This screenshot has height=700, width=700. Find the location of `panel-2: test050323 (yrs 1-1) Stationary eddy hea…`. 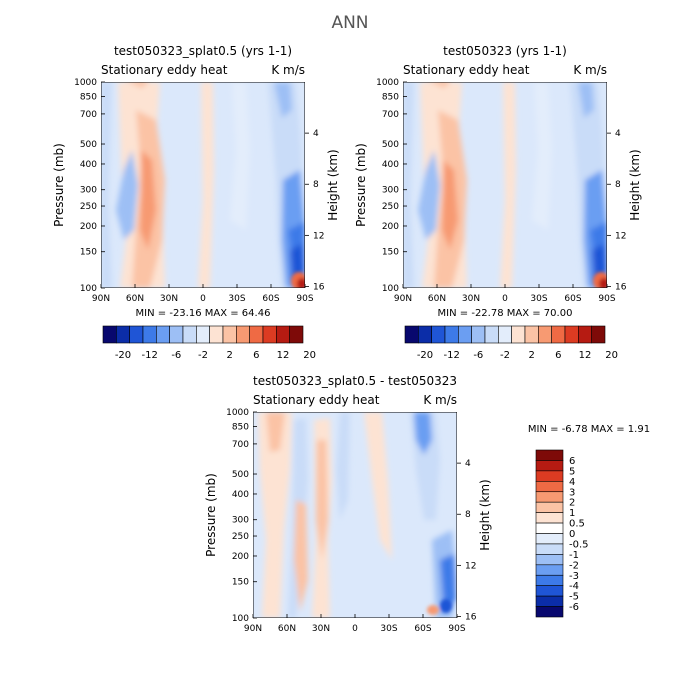

panel-2: test050323 (yrs 1-1) Stationary eddy hea… is located at coordinates (505, 166).